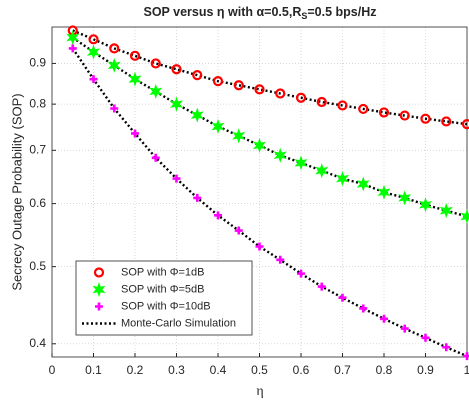 The image size is (469, 400). I want to click on legend-label: SOP with Φ=5dB, so click(162, 289).